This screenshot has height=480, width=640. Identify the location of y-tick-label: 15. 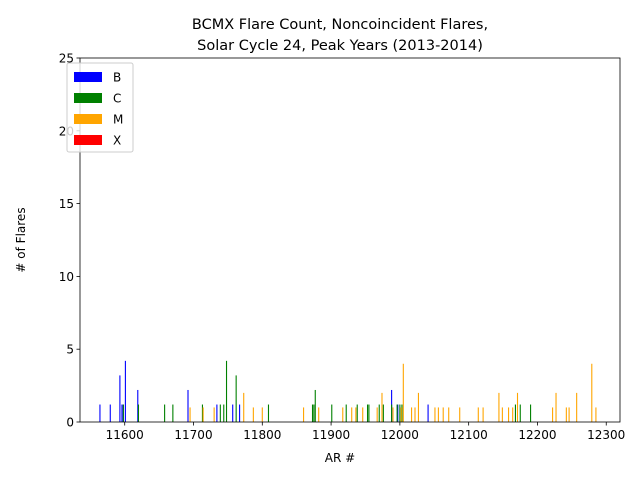
(66, 204).